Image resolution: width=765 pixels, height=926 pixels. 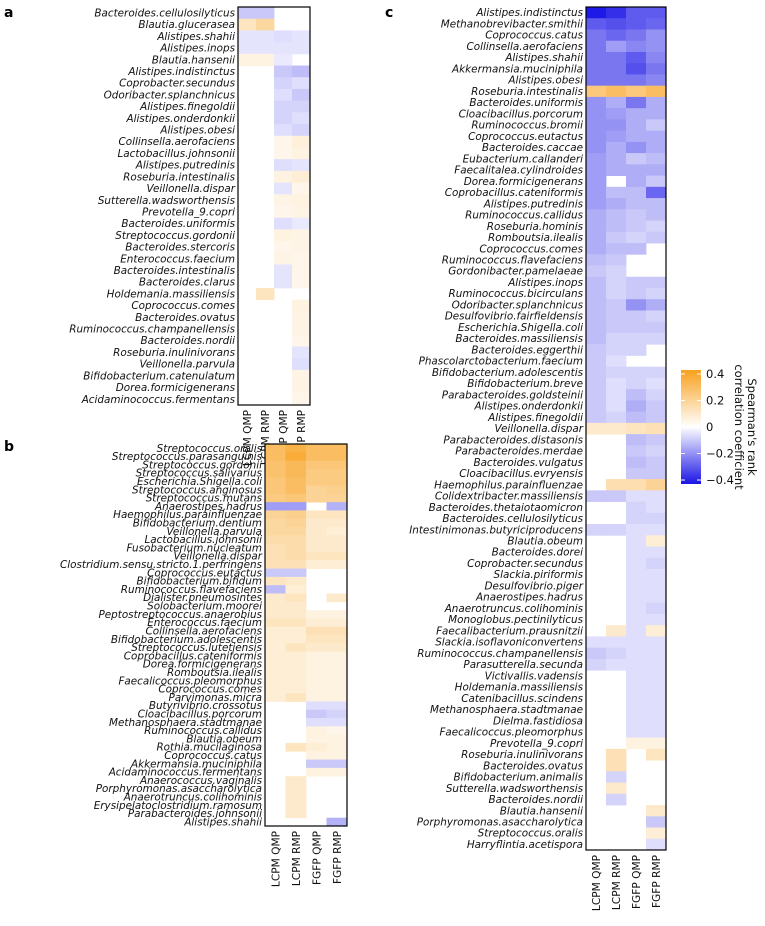 What do you see at coordinates (164, 13) in the screenshot?
I see `row-label: Bacteroides.cellulosilyticus` at bounding box center [164, 13].